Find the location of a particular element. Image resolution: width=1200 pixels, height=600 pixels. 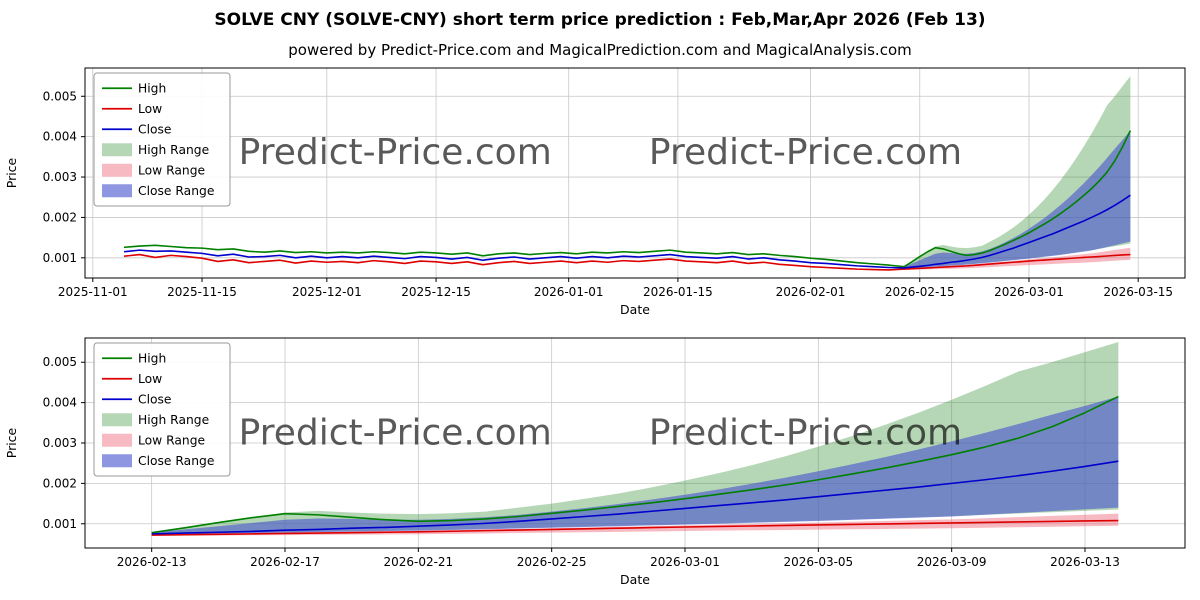

x-tick-label: 2025-12-15 is located at coordinates (436, 292).